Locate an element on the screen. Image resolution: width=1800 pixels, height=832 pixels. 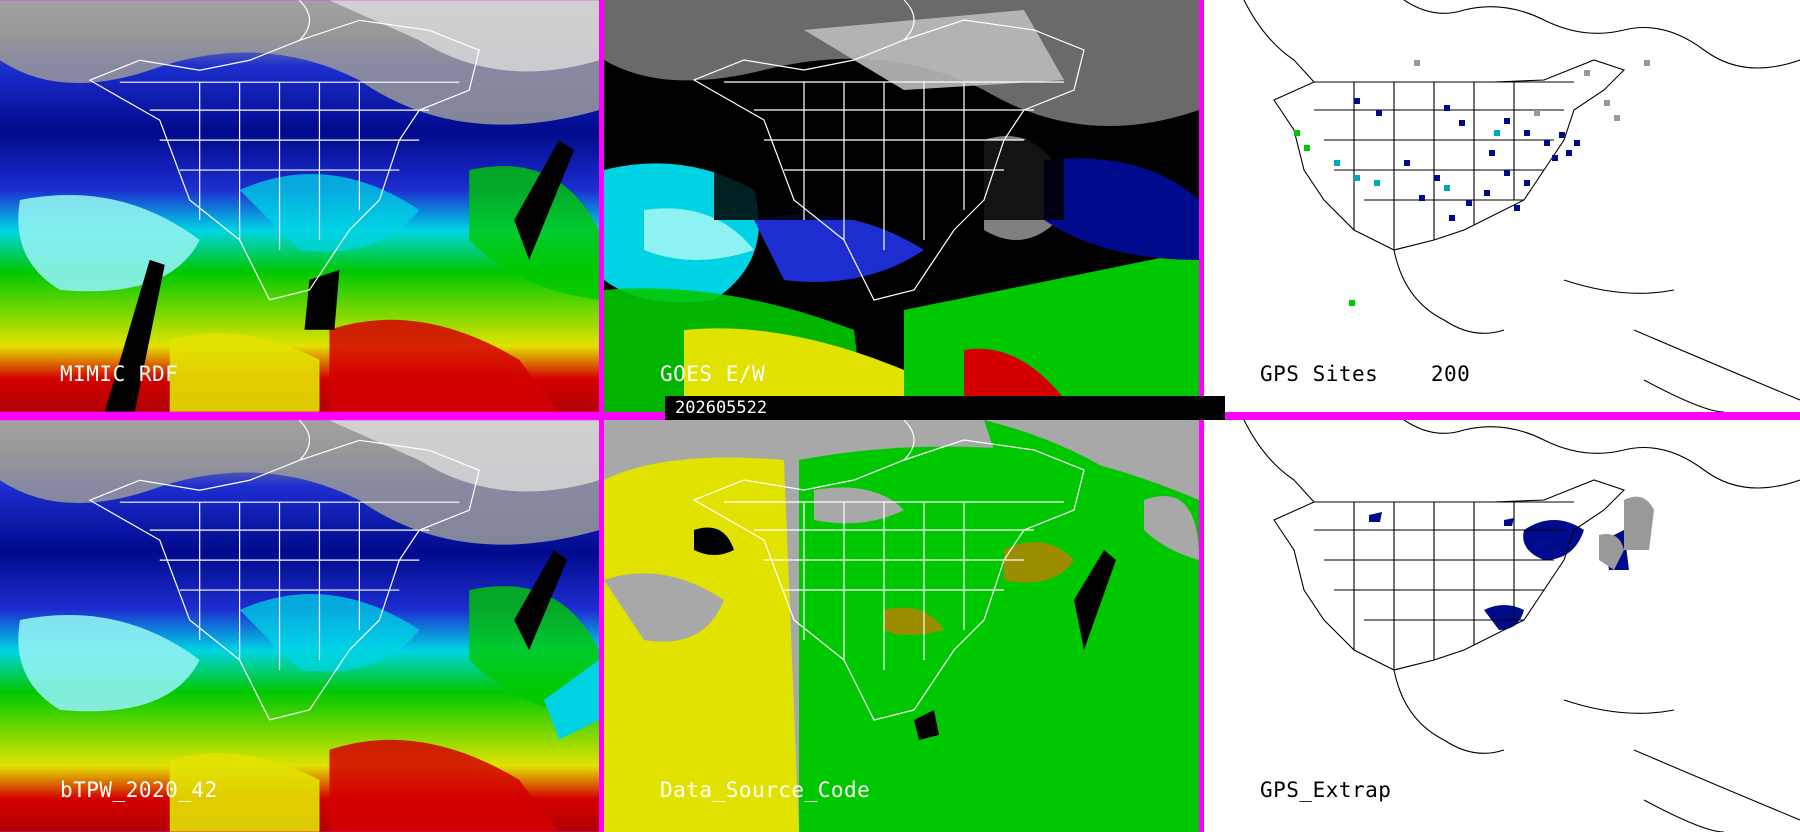
panel-label-mimic: MIMIC RDF is located at coordinates (119, 374).